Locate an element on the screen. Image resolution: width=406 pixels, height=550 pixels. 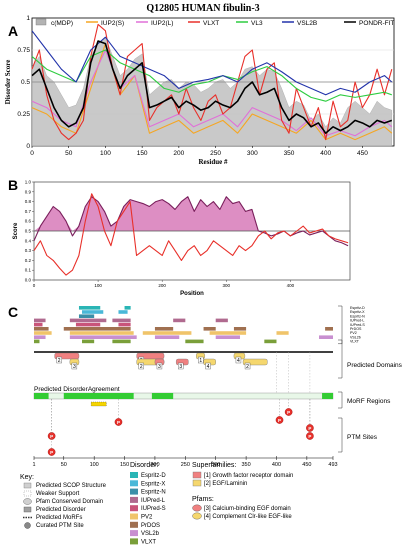
x-tick-label: 100 is located at coordinates (98, 285).